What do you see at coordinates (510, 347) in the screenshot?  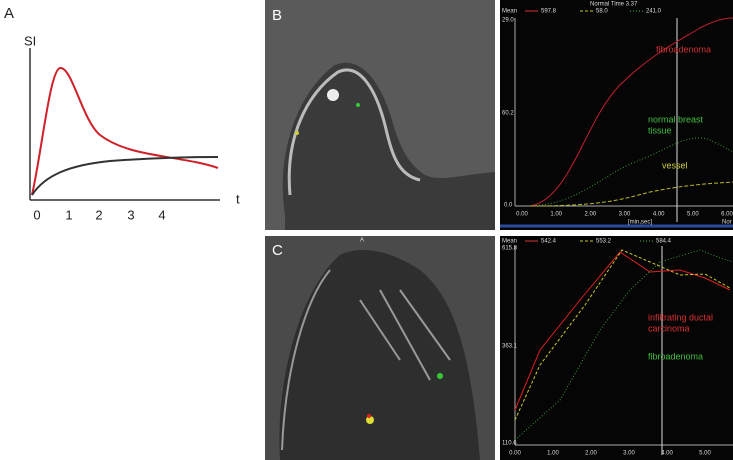 I see `y-tick: 363.1` at bounding box center [510, 347].